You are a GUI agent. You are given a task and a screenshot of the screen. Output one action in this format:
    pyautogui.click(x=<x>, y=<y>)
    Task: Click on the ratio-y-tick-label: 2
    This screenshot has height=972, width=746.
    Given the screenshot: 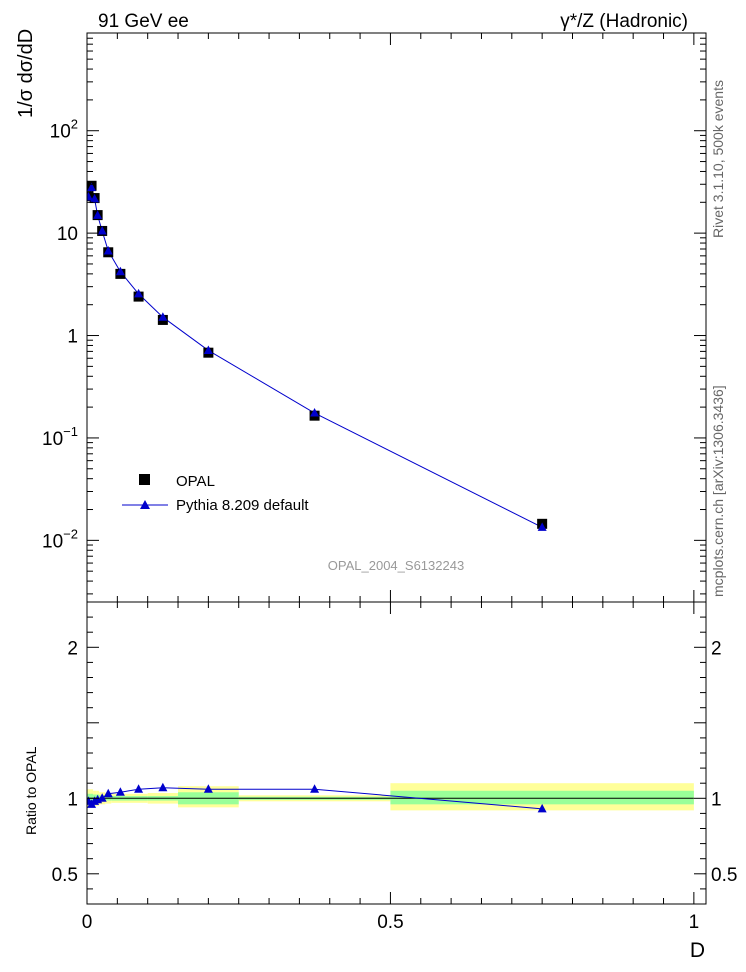 What is the action you would take?
    pyautogui.click(x=72, y=648)
    